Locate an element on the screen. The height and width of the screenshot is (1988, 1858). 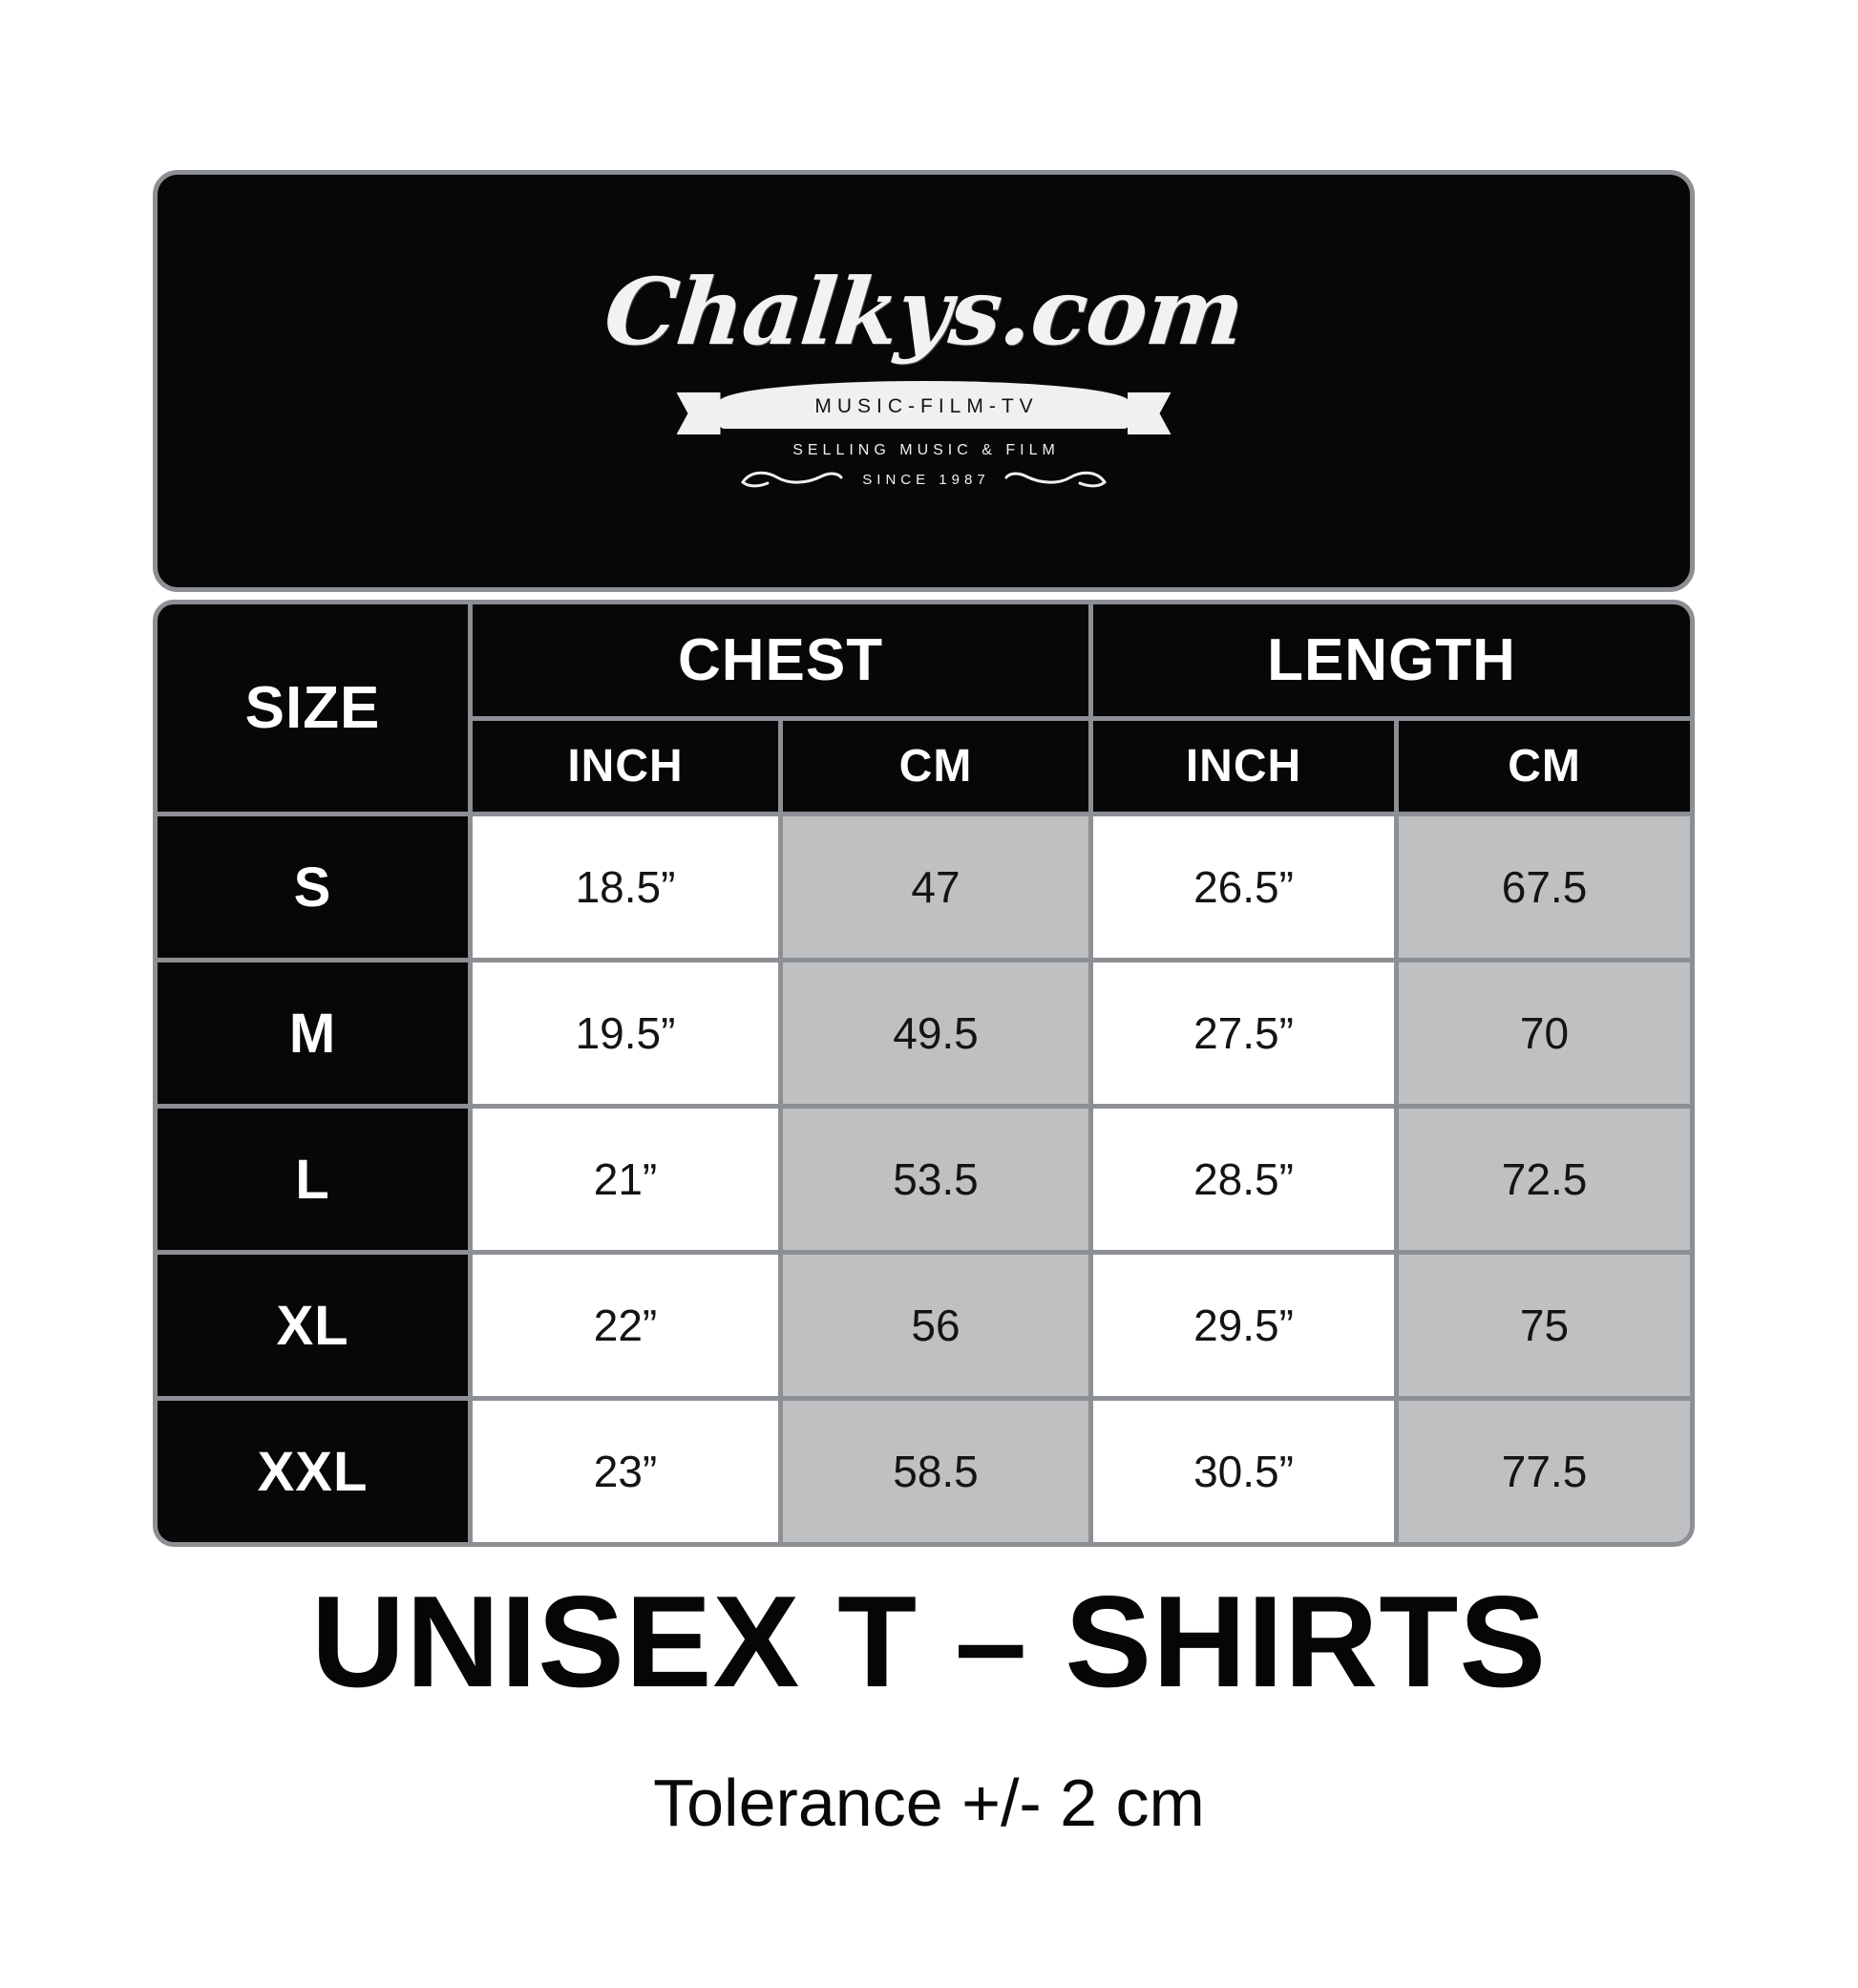
header-size: SIZE is located at coordinates (315, 710).